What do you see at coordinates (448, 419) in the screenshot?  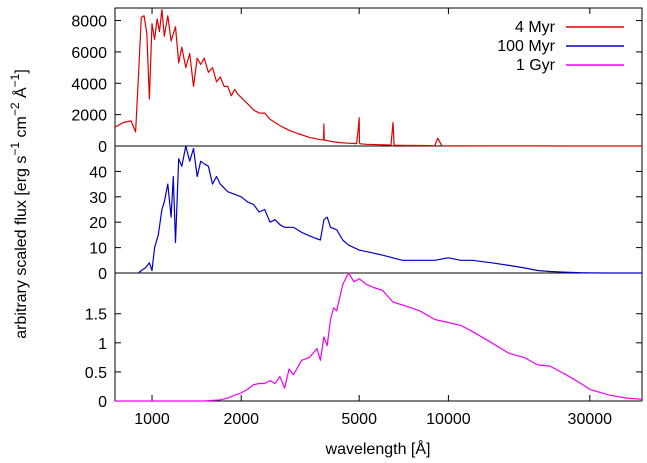 I see `x-tick-label: 10000` at bounding box center [448, 419].